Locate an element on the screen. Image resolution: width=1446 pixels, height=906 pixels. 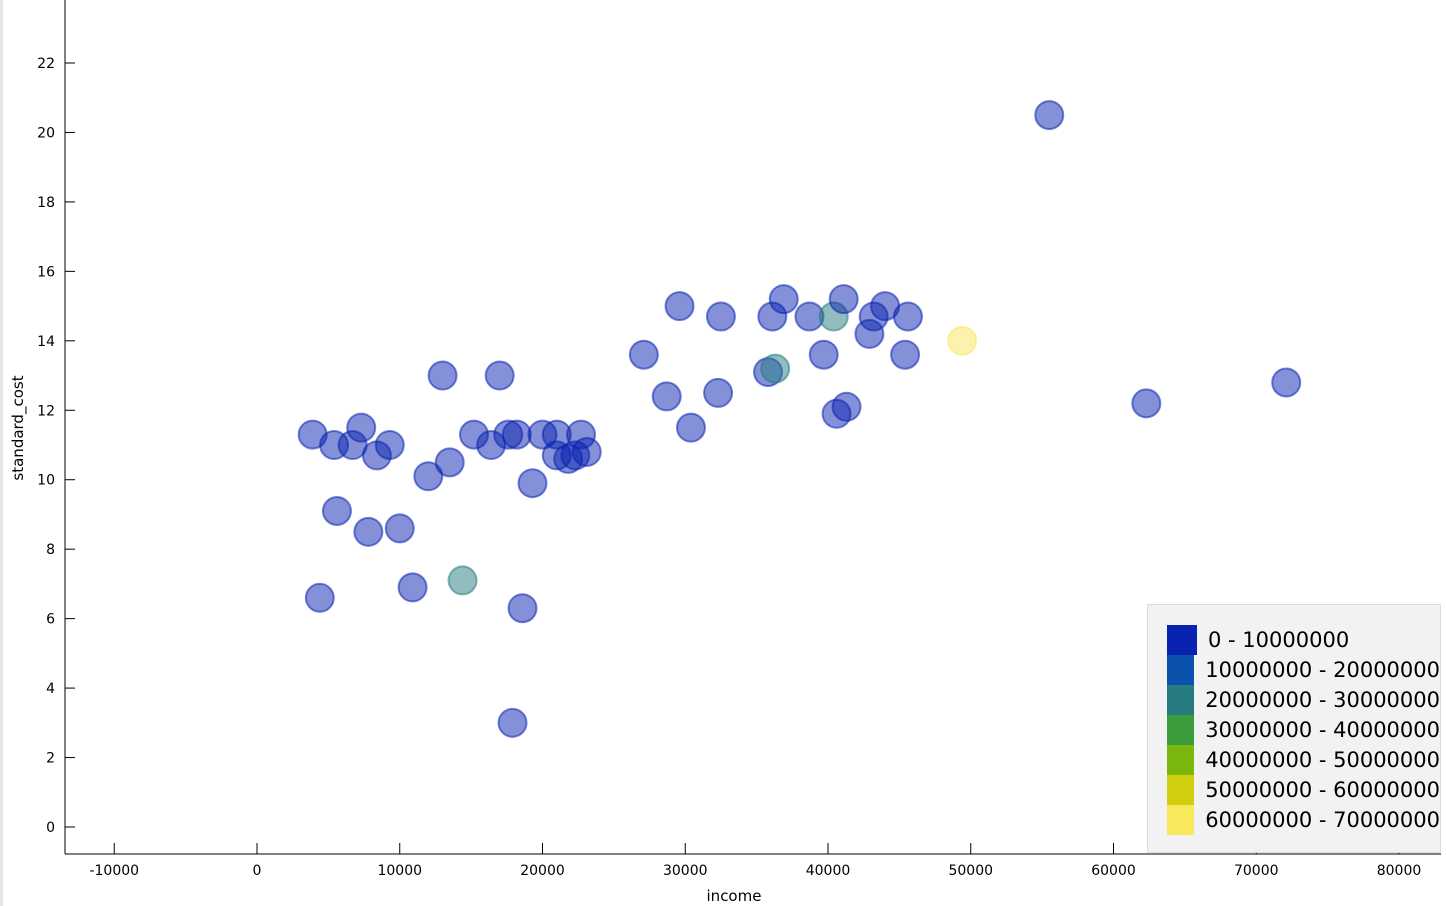
y-tick-label: 0 is located at coordinates (50, 828).